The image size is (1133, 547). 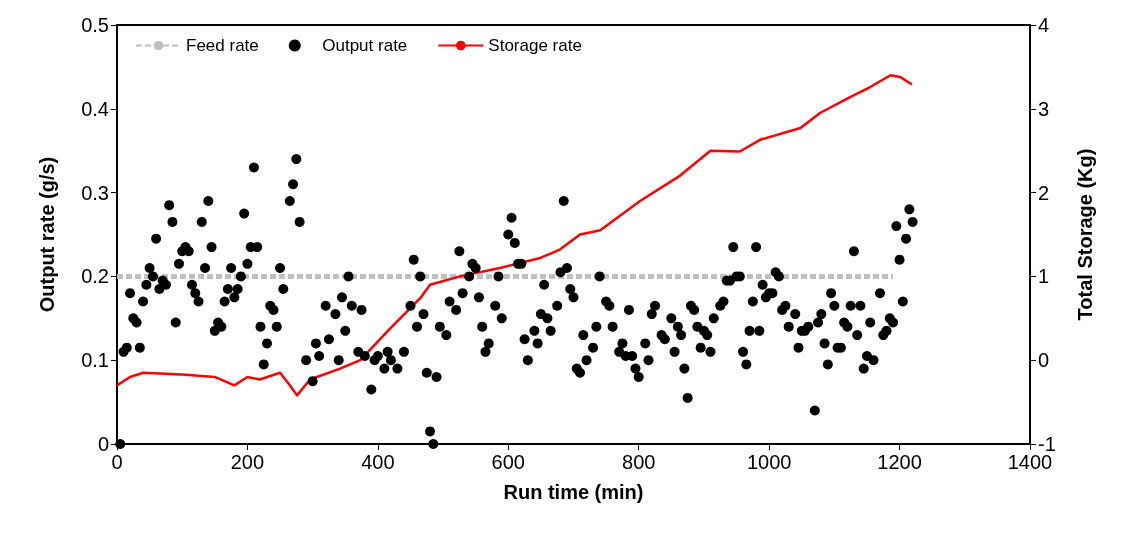 What do you see at coordinates (573, 492) in the screenshot?
I see `x-axis-title: Run time (min)` at bounding box center [573, 492].